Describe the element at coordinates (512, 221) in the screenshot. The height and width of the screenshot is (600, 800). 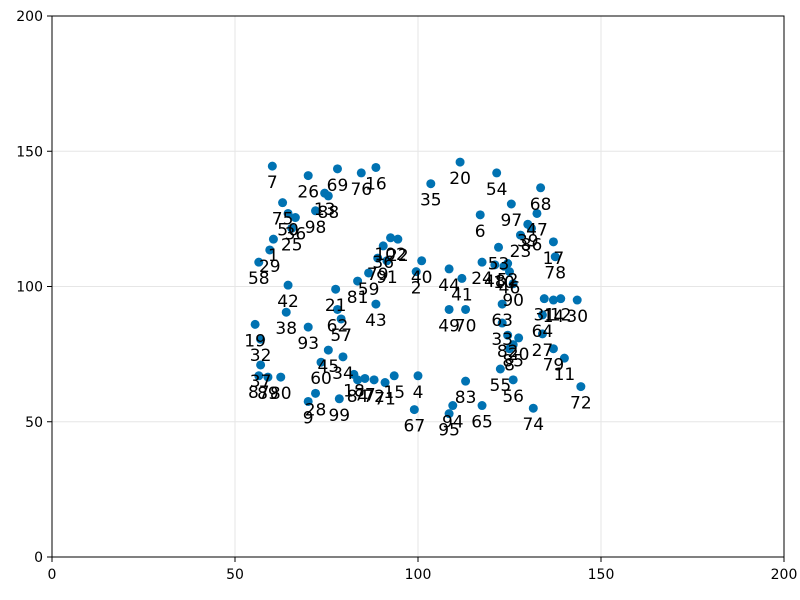
I see `point-label: 97` at that location.